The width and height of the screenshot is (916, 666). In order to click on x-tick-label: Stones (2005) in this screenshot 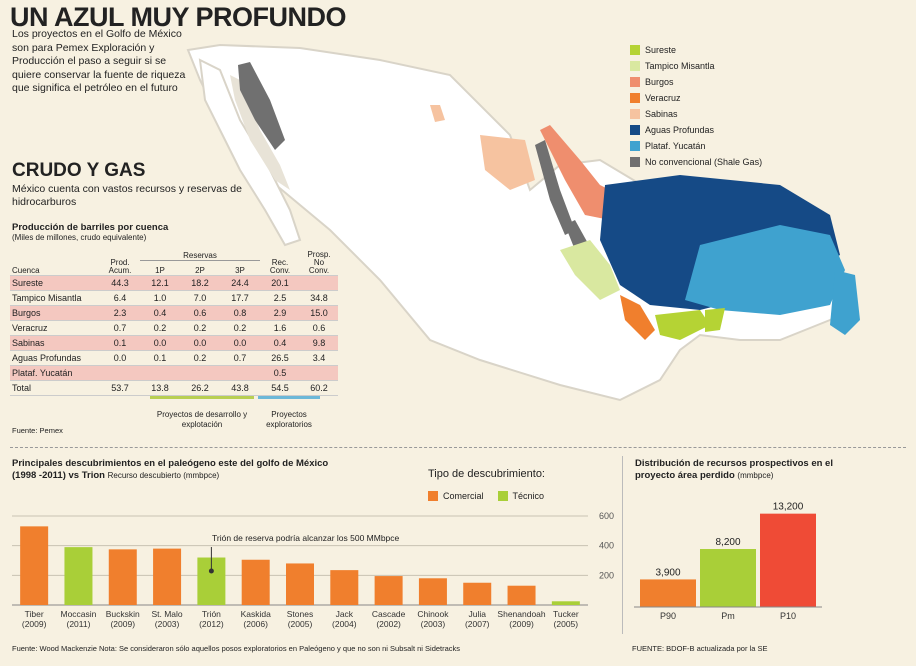, I will do `click(300, 619)`.